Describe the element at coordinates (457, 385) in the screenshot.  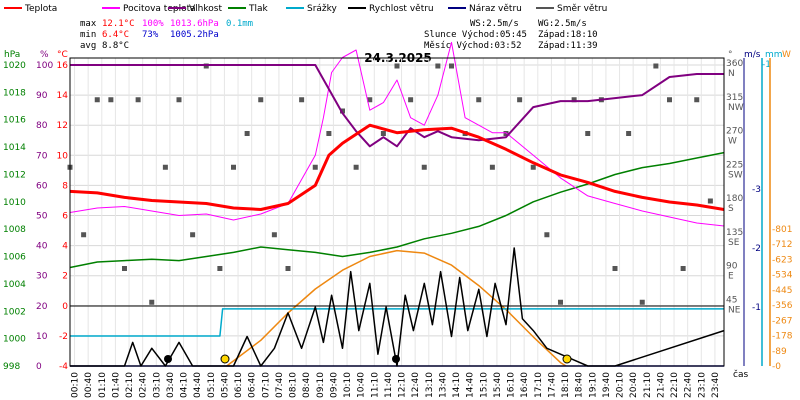
I see `tick-time: 14:10` at that location.